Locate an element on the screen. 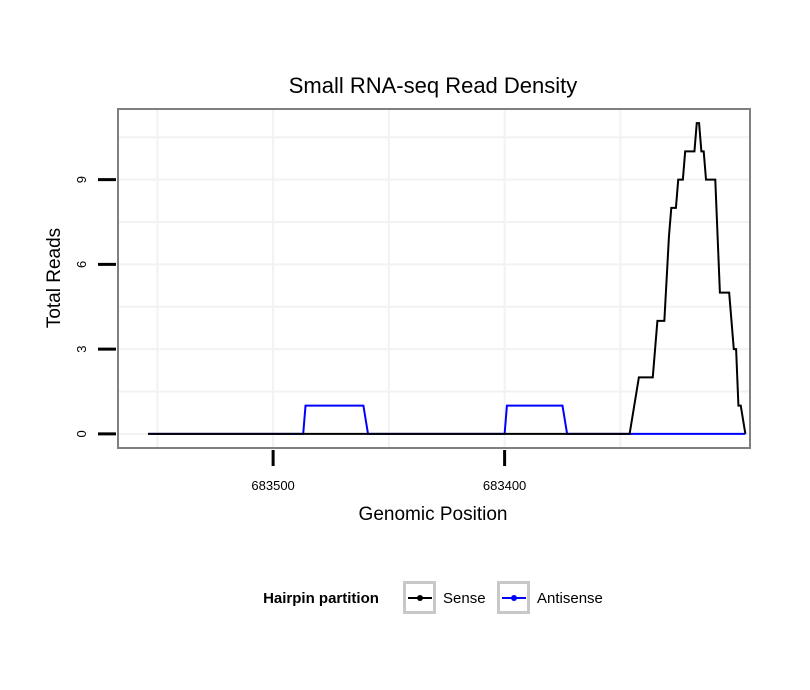  x-axis-title: Genomic Position is located at coordinates (433, 514).